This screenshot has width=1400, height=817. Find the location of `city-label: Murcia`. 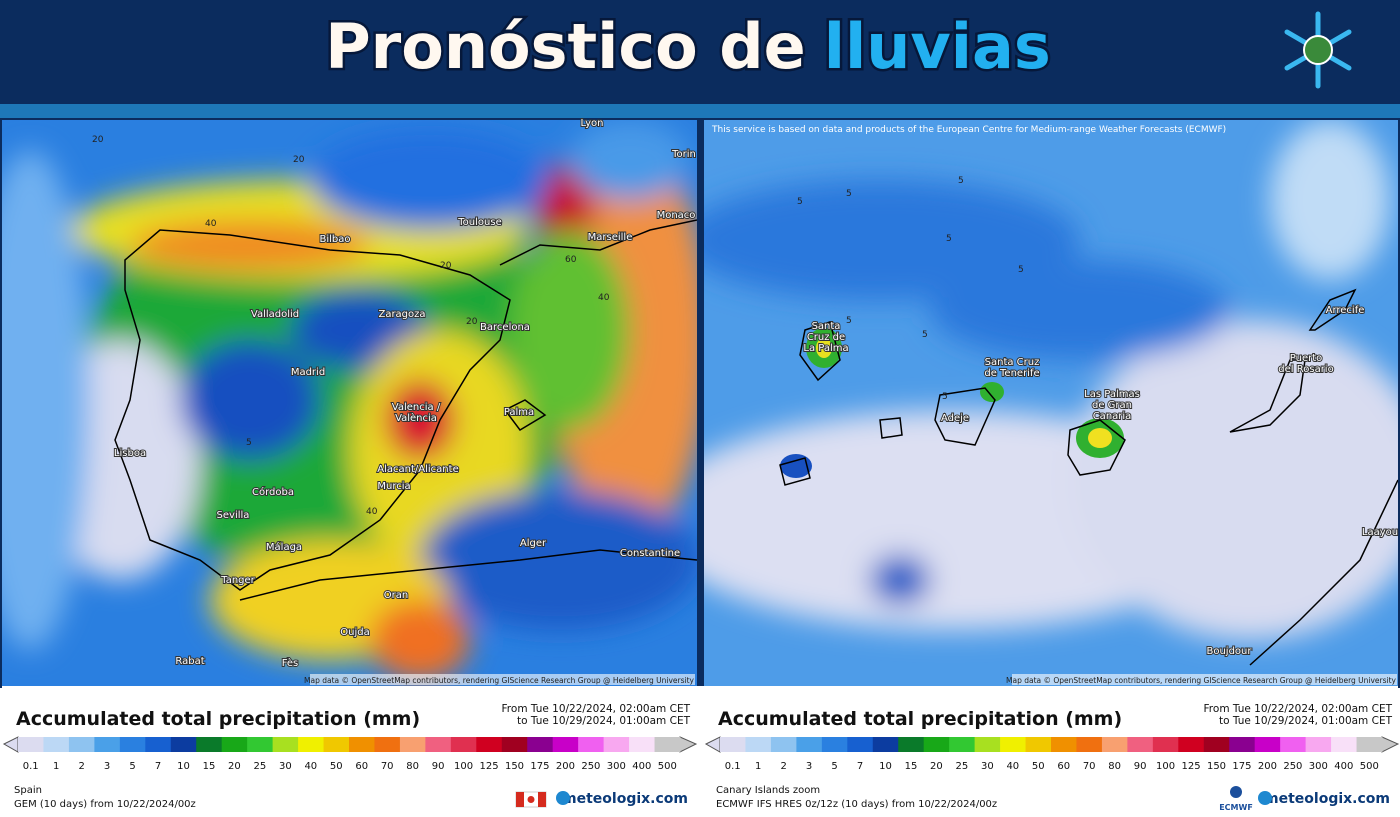

city-label: Murcia is located at coordinates (393, 486).